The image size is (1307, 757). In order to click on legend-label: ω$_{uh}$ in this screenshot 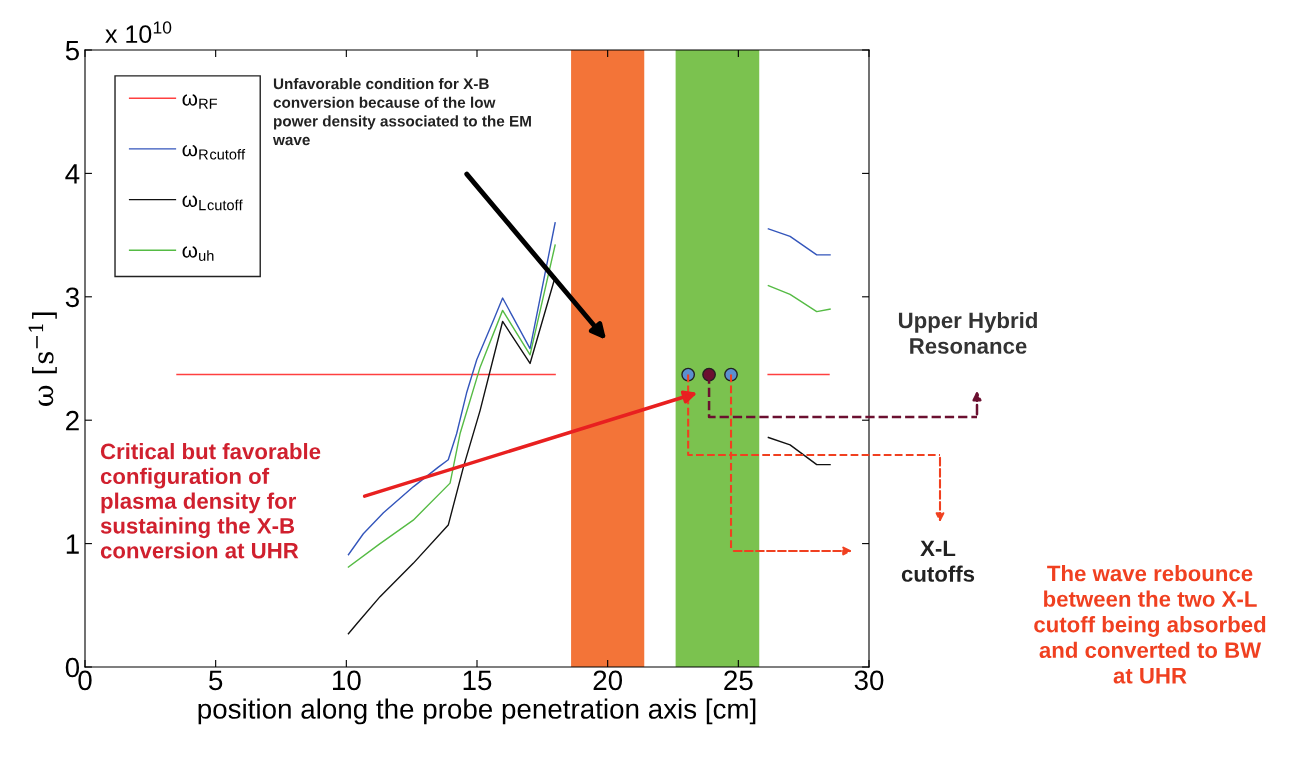, I will do `click(198, 253)`.